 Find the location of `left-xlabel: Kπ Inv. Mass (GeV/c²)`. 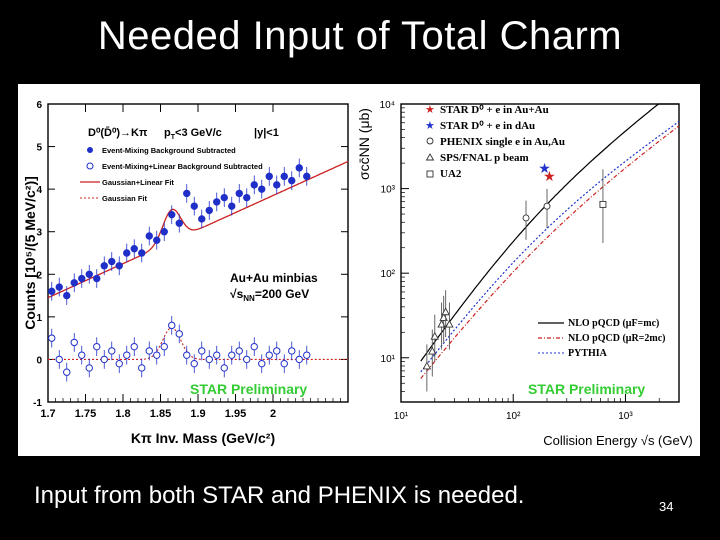

left-xlabel: Kπ Inv. Mass (GeV/c²) is located at coordinates (203, 438).